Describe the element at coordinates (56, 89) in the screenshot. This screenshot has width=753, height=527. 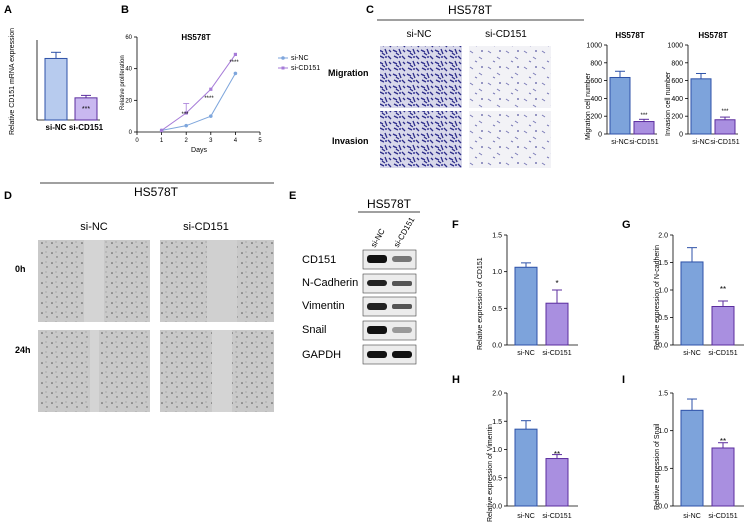
I see `panel-a-bar-si-nc` at that location.